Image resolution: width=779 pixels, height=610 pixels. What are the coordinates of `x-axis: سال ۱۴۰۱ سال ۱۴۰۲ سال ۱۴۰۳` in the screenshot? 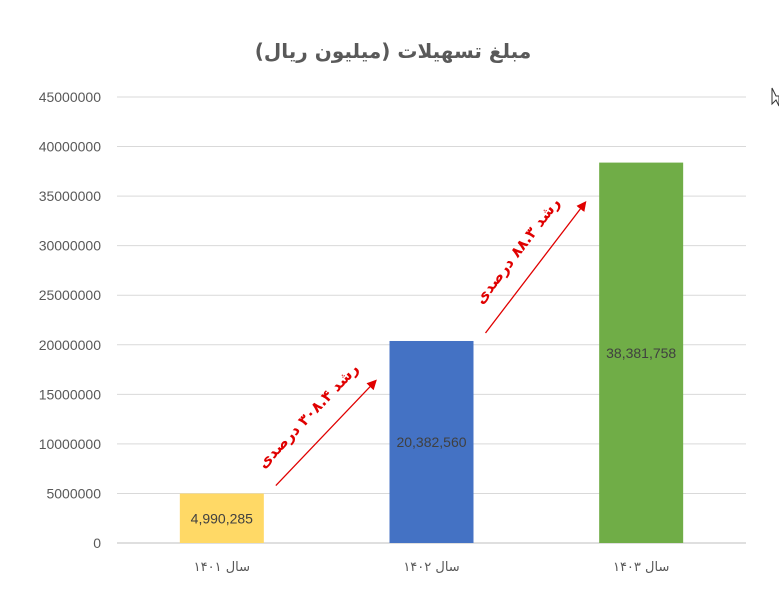 It's located at (432, 567).